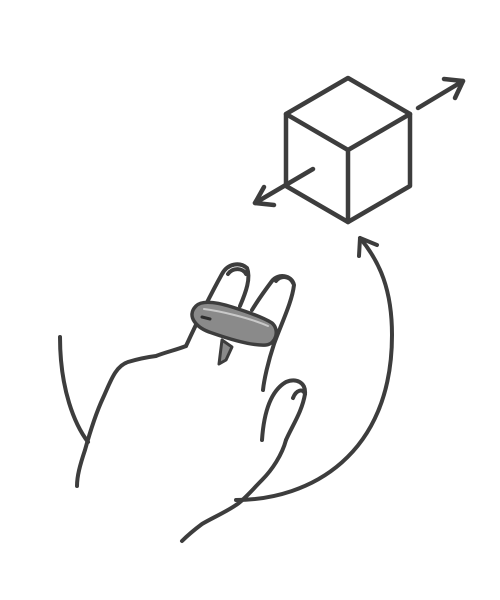  Describe the element at coordinates (348, 150) in the screenshot. I see `cube-icon` at that location.